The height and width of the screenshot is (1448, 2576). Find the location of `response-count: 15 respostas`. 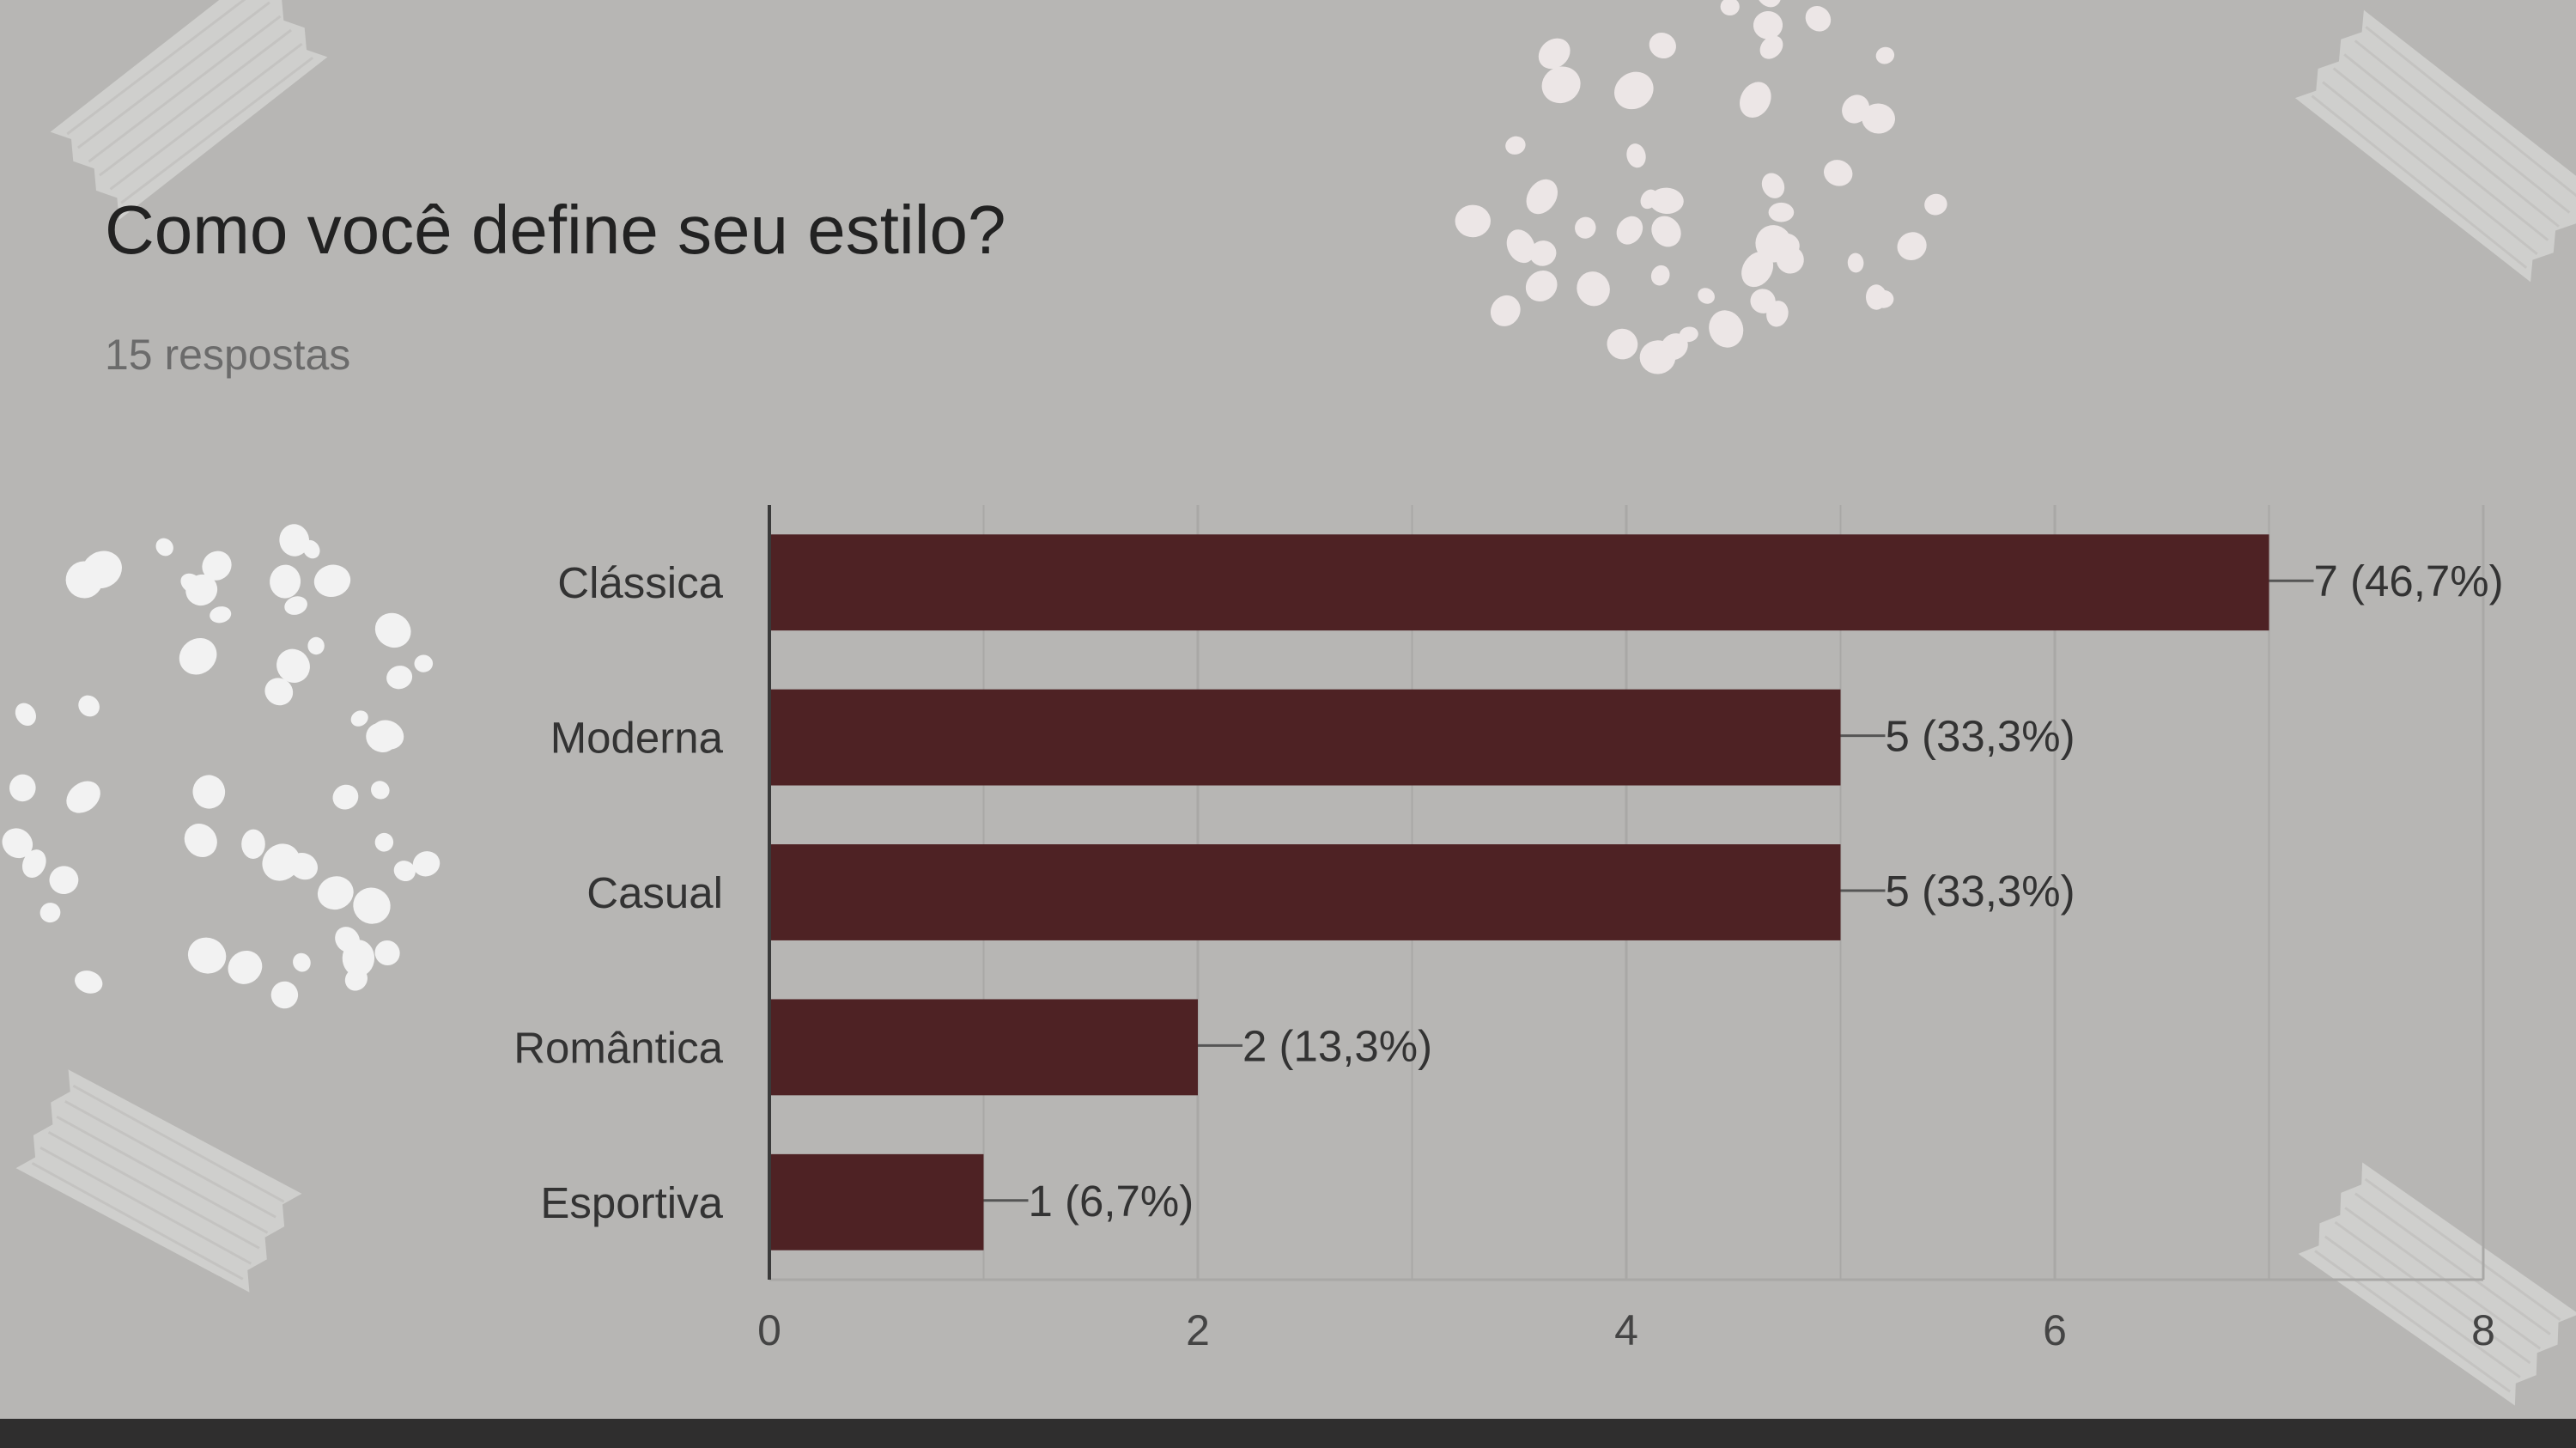

response-count: 15 respostas is located at coordinates (228, 355).